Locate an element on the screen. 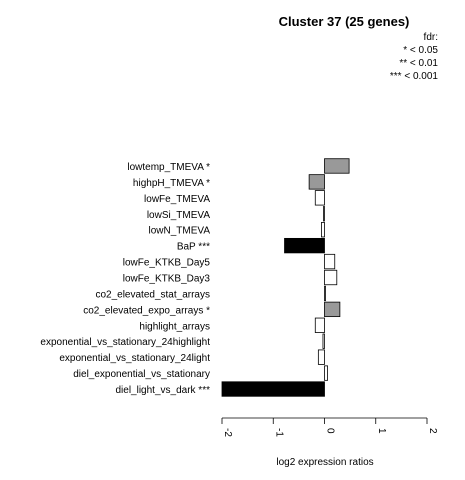 This screenshot has width=465, height=480. category-label: diel_light_vs_dark *** is located at coordinates (162, 390).